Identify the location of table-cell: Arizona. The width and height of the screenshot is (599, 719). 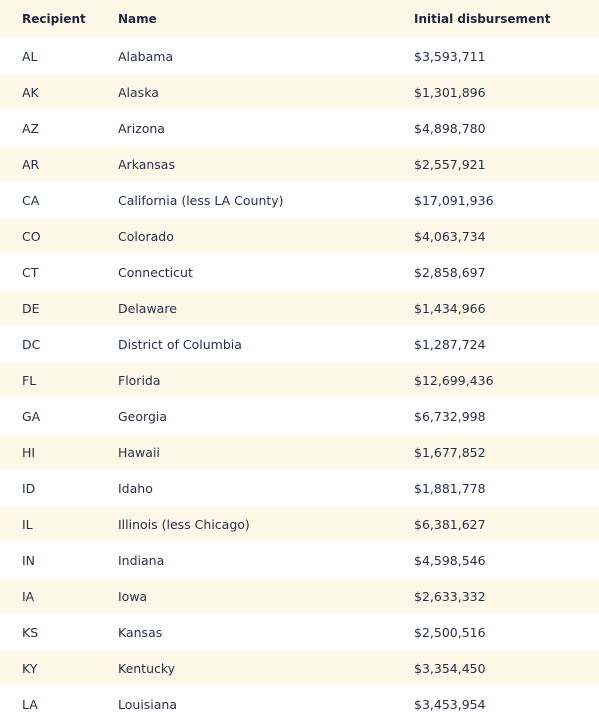
(141, 128).